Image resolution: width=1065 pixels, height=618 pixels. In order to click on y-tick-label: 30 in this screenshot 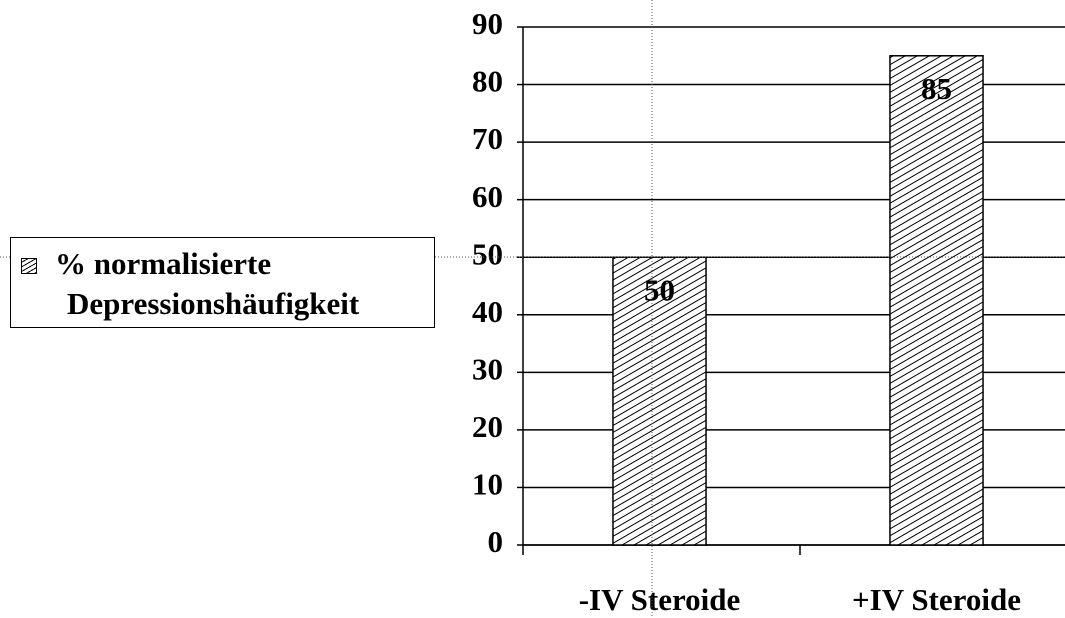, I will do `click(487, 368)`.